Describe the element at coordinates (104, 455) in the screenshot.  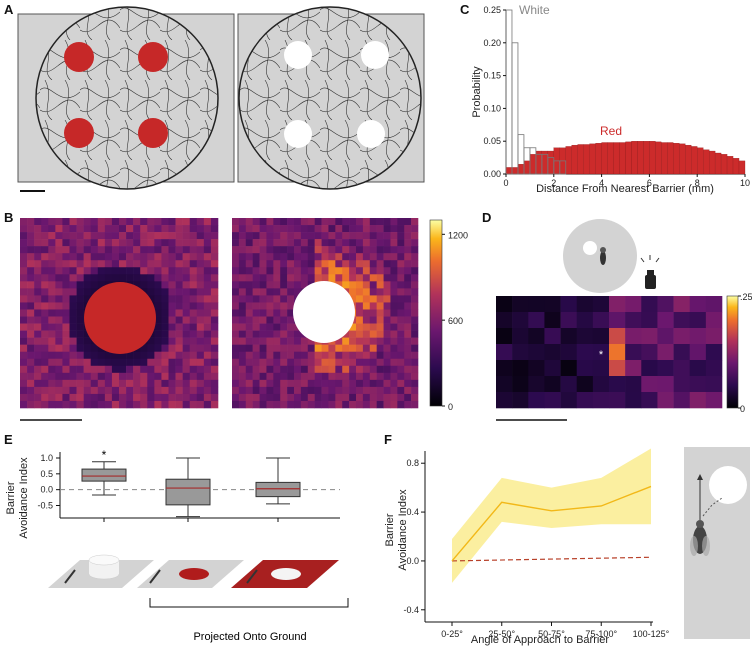
I see `e-significance: *` at that location.